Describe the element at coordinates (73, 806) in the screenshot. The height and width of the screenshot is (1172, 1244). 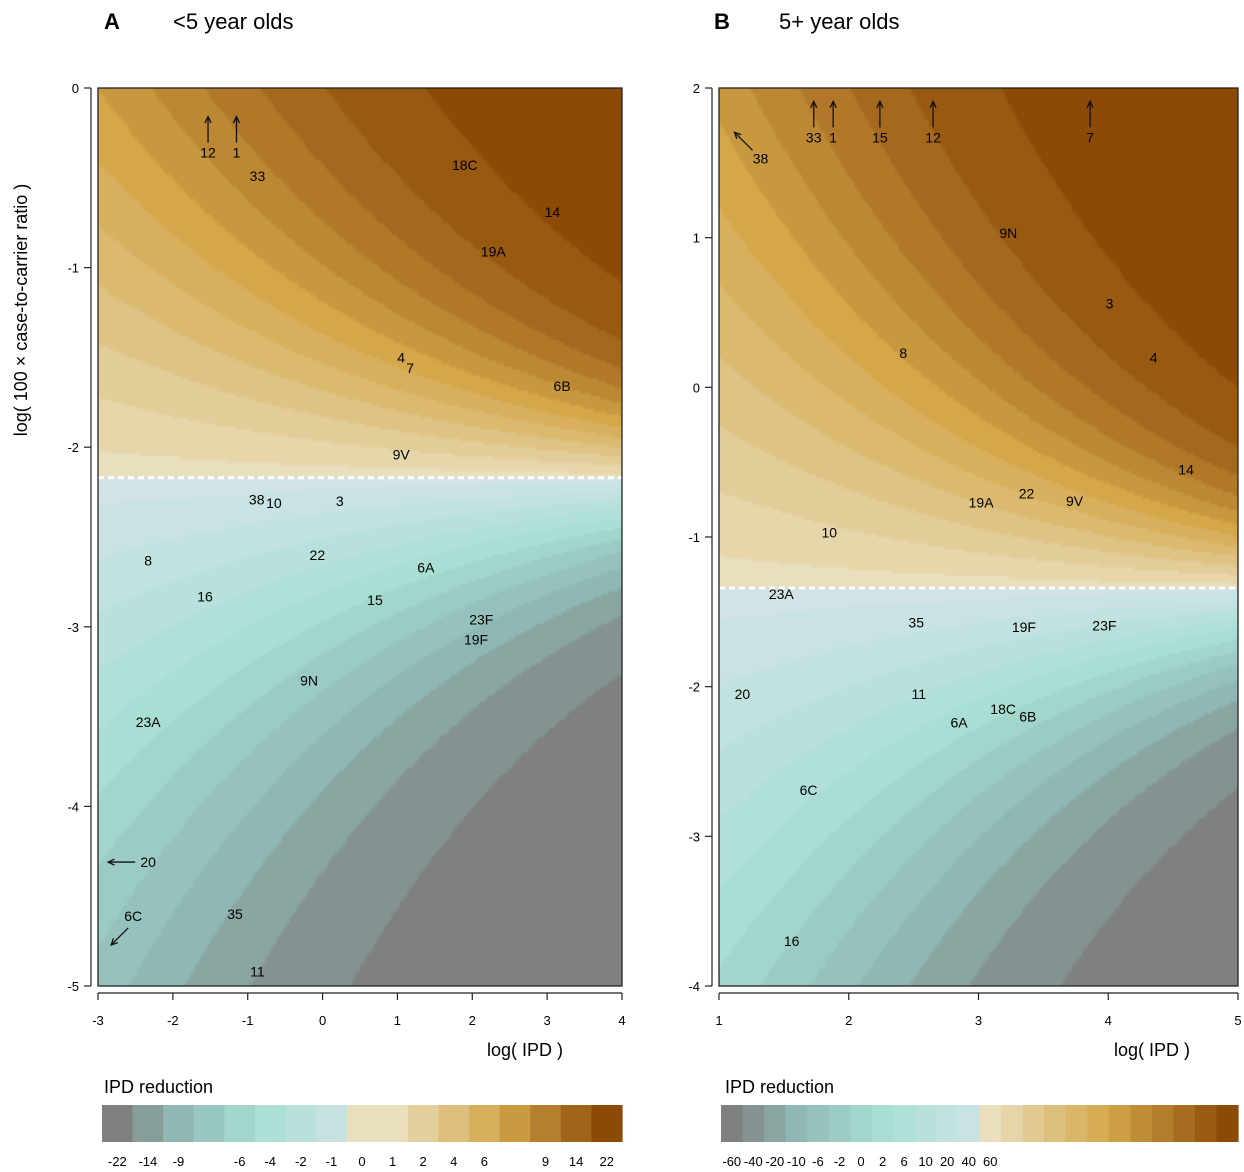
I see `y-tick-label: -4` at that location.